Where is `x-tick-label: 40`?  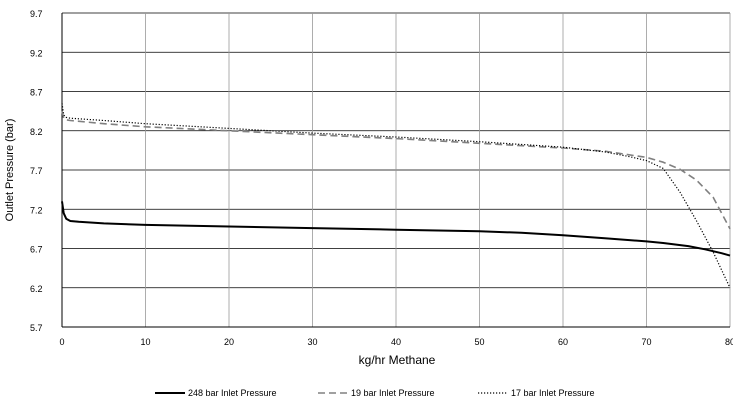 x-tick-label: 40 is located at coordinates (396, 342).